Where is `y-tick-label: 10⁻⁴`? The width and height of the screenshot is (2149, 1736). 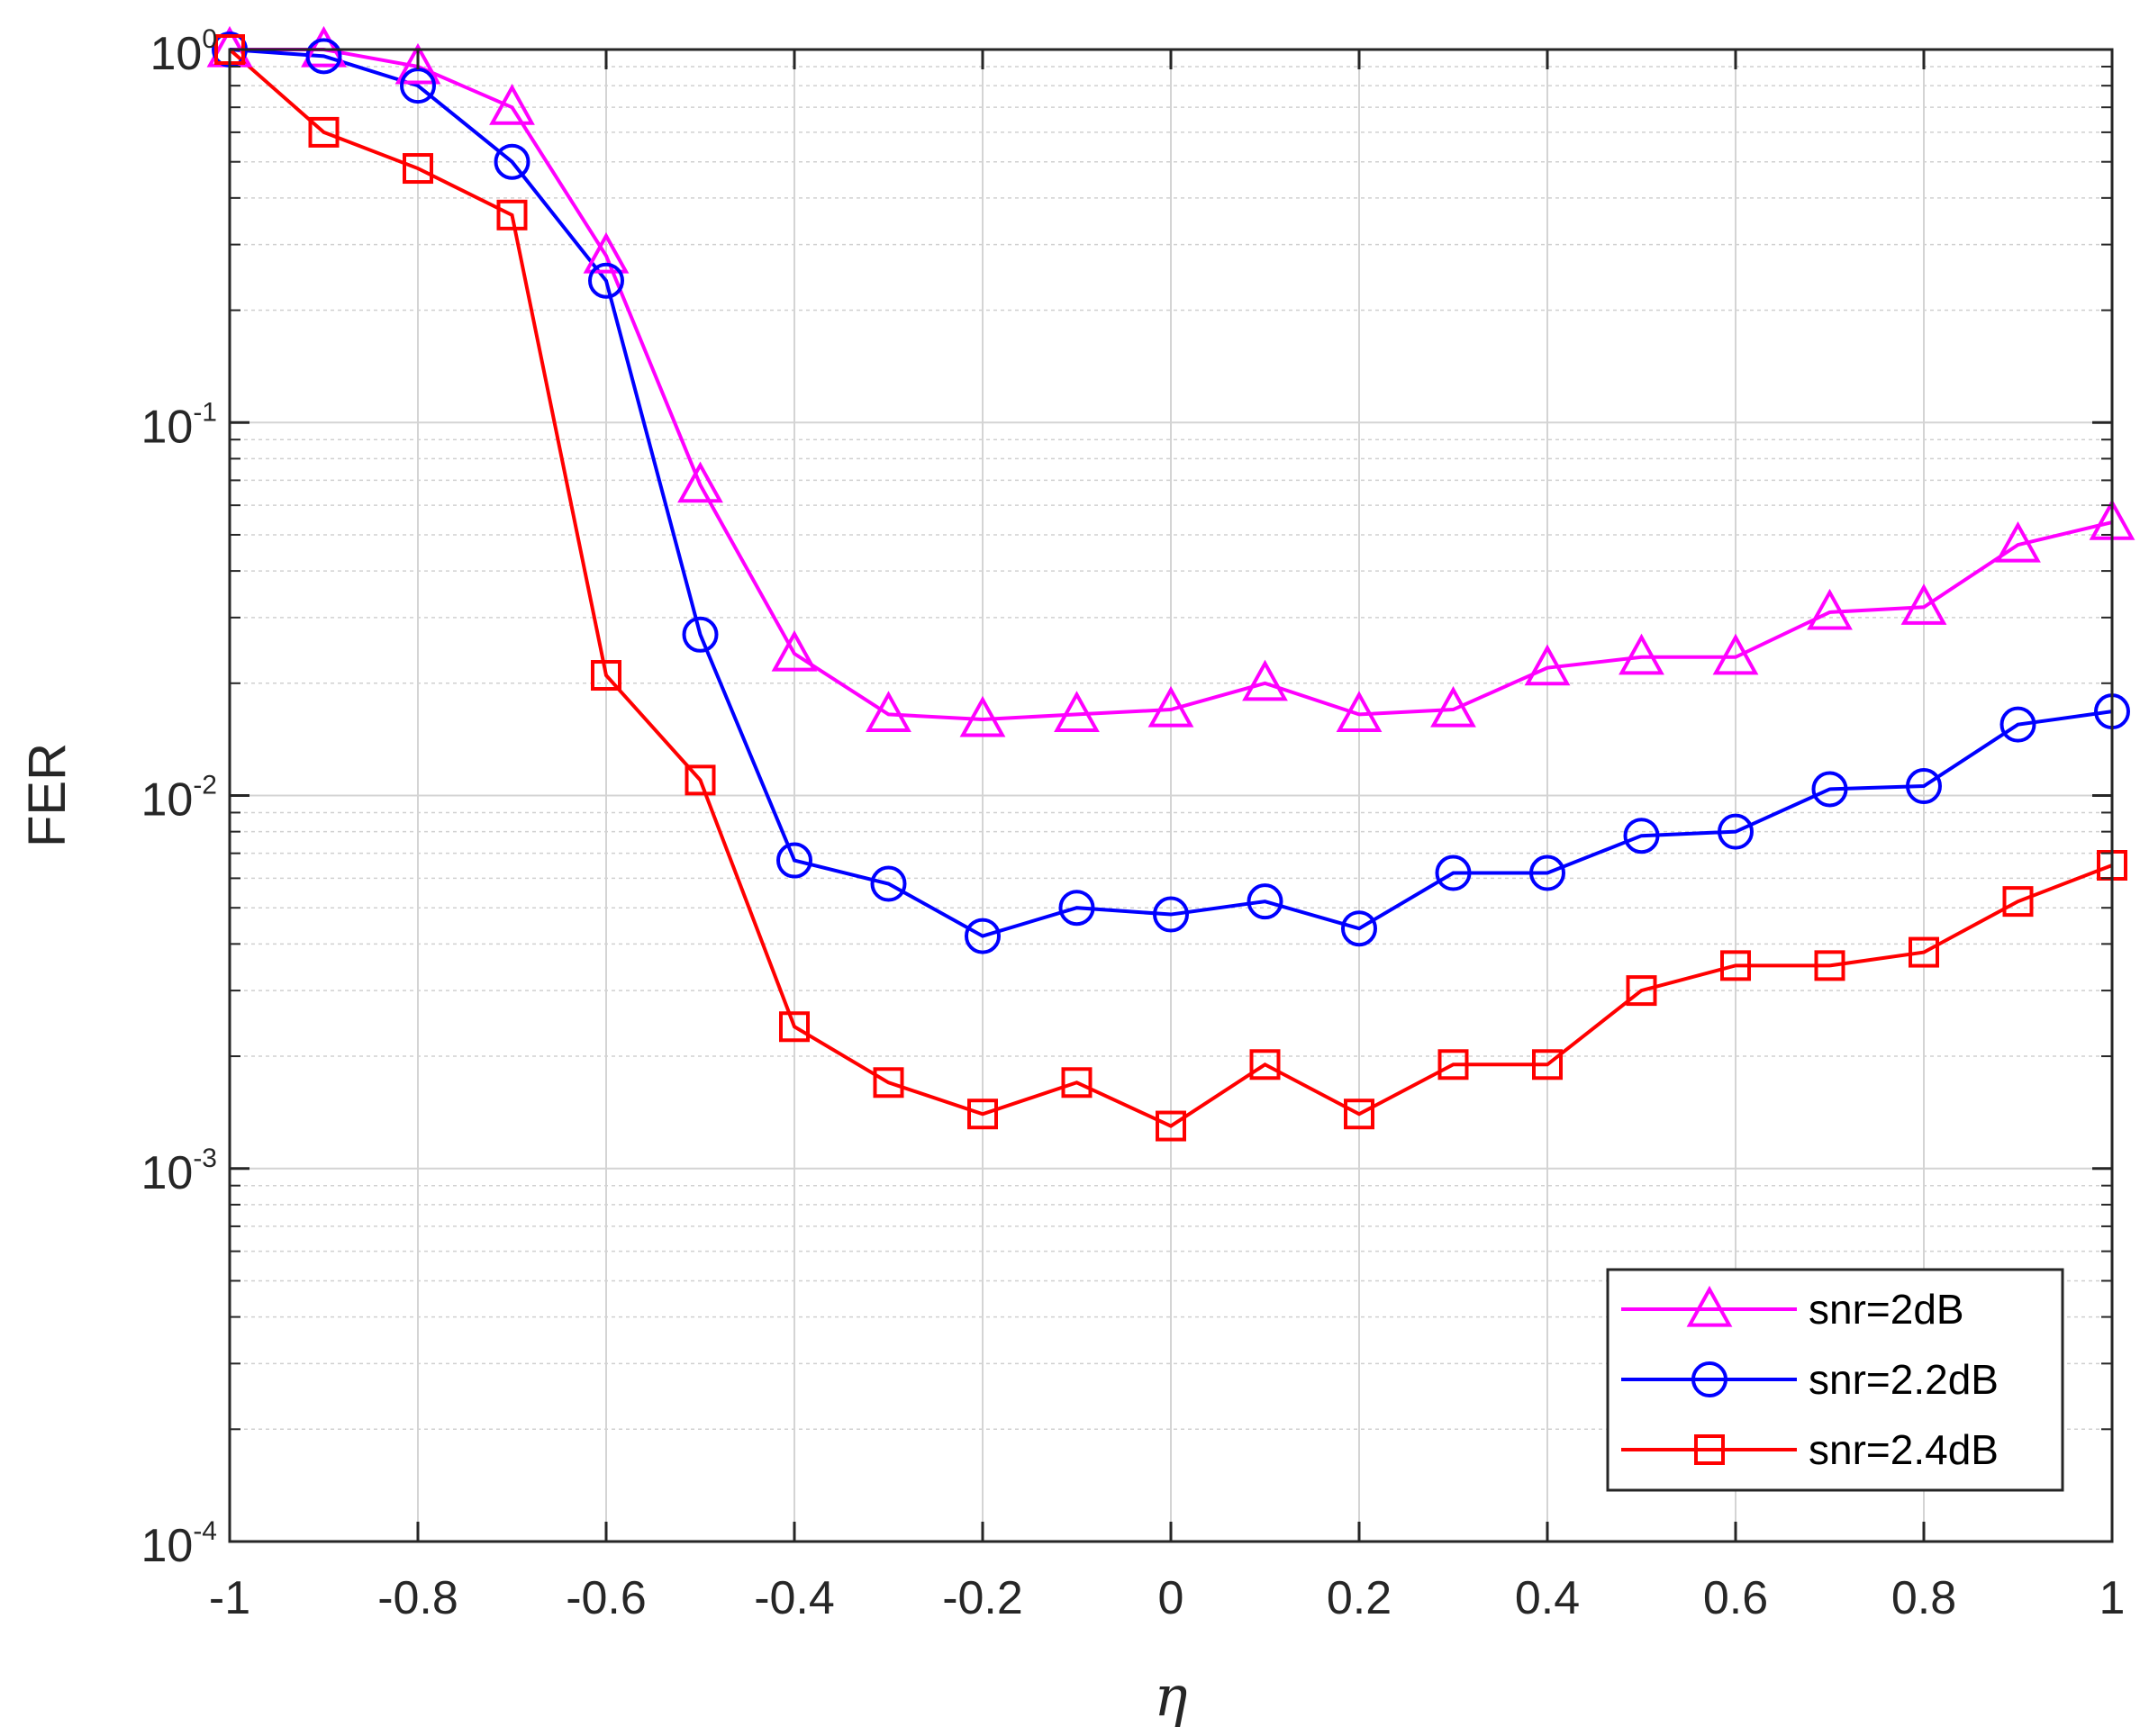 y-tick-label: 10⁻⁴ is located at coordinates (179, 1544).